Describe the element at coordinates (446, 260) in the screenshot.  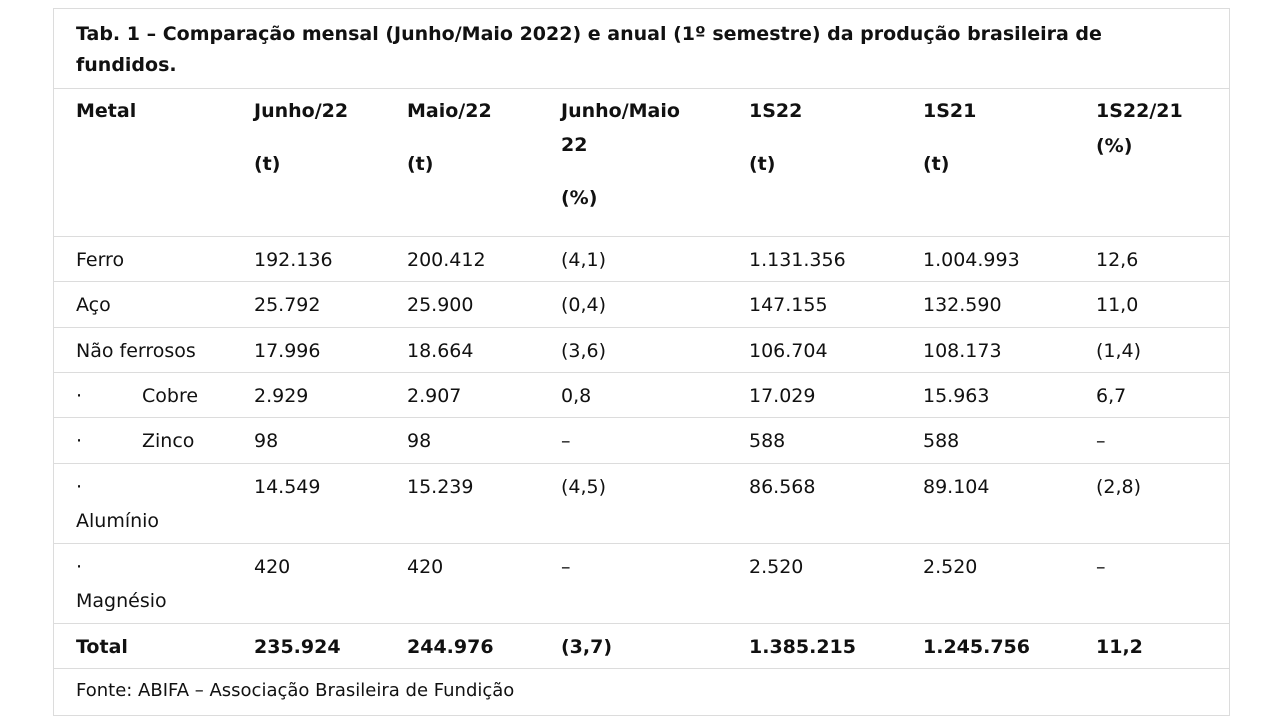
I see `value-maio22: 200.412` at that location.